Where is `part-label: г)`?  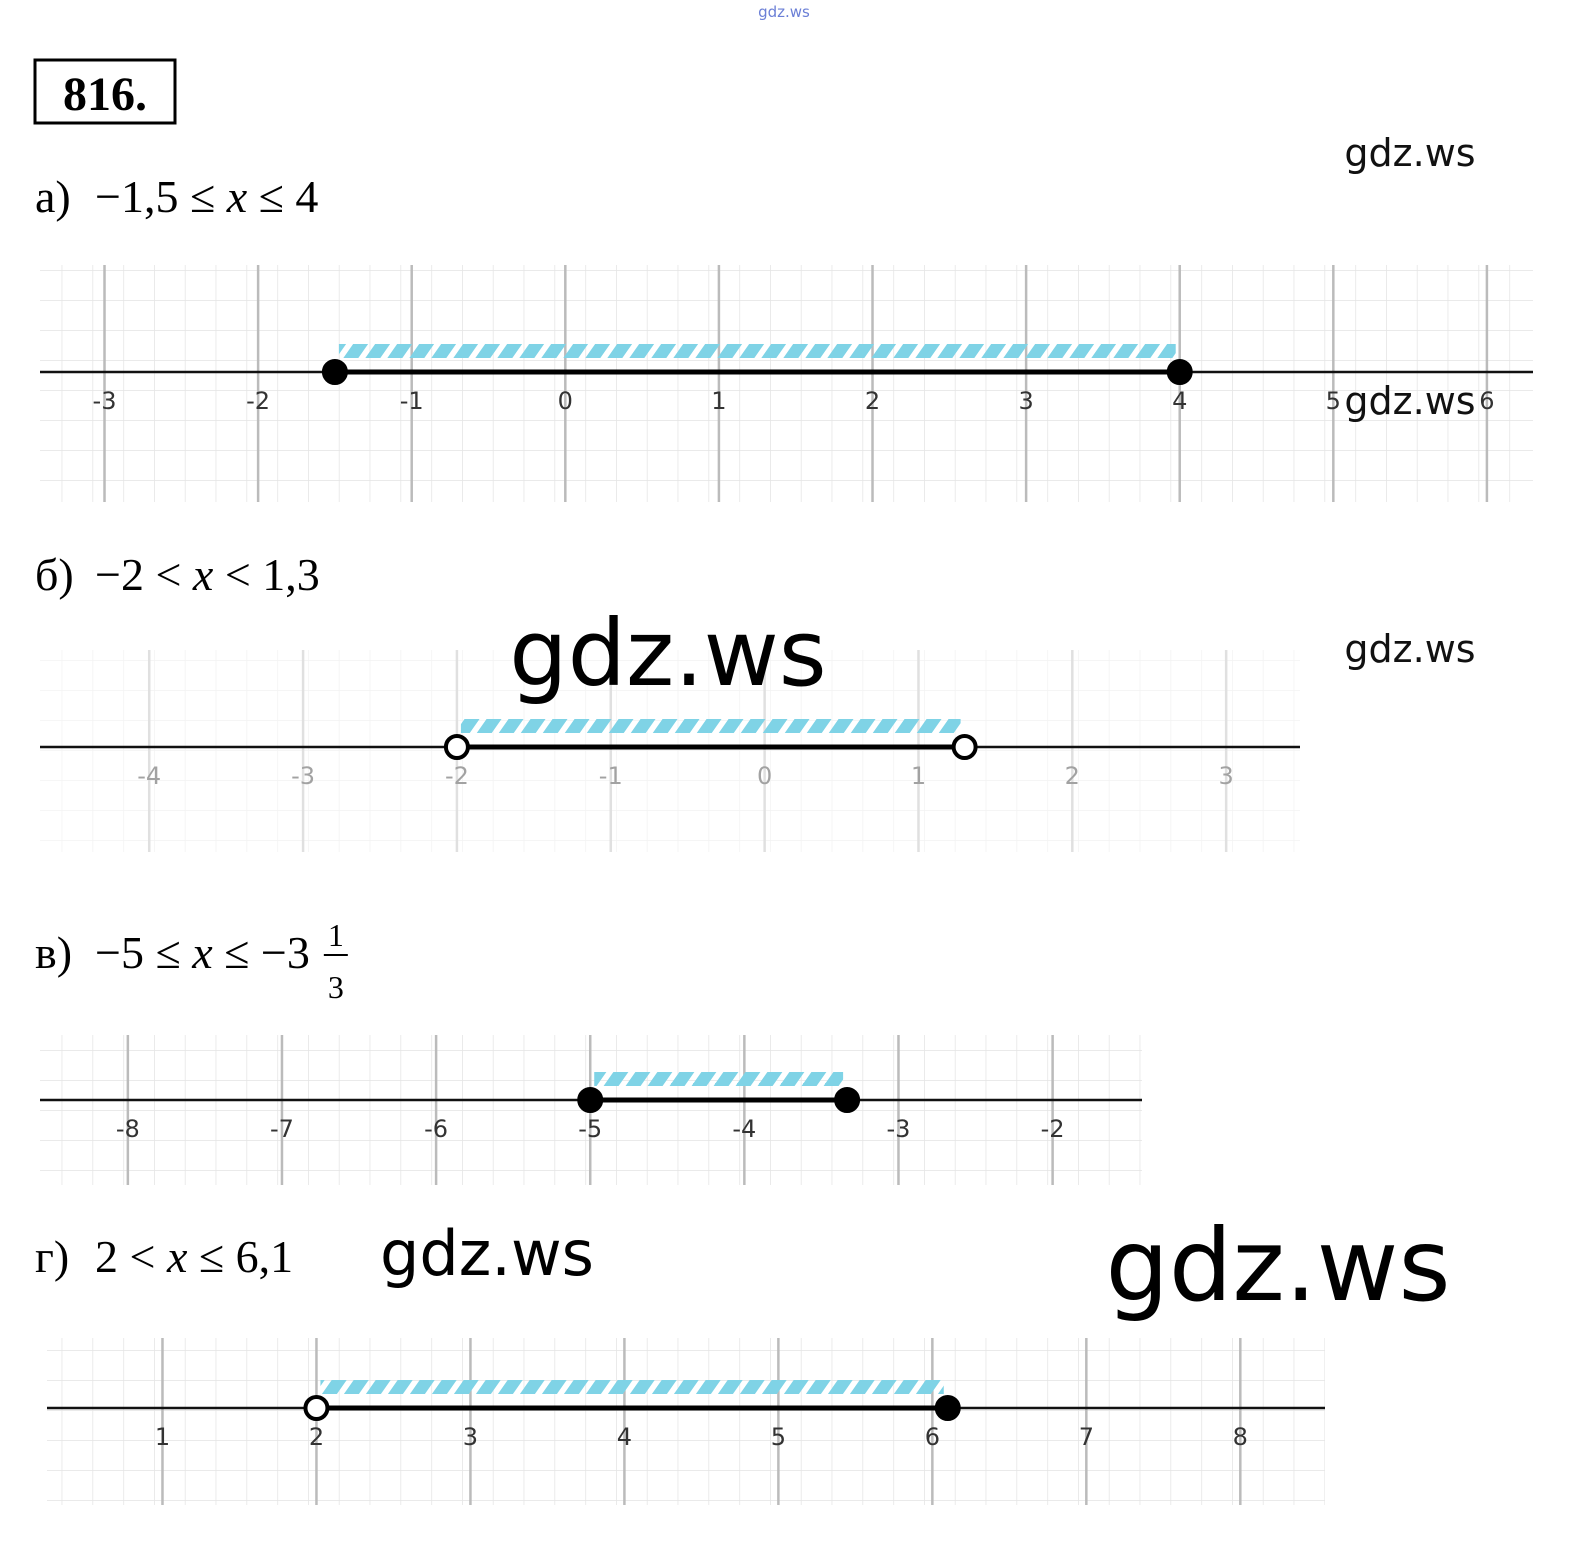 part-label: г) is located at coordinates (52, 1256).